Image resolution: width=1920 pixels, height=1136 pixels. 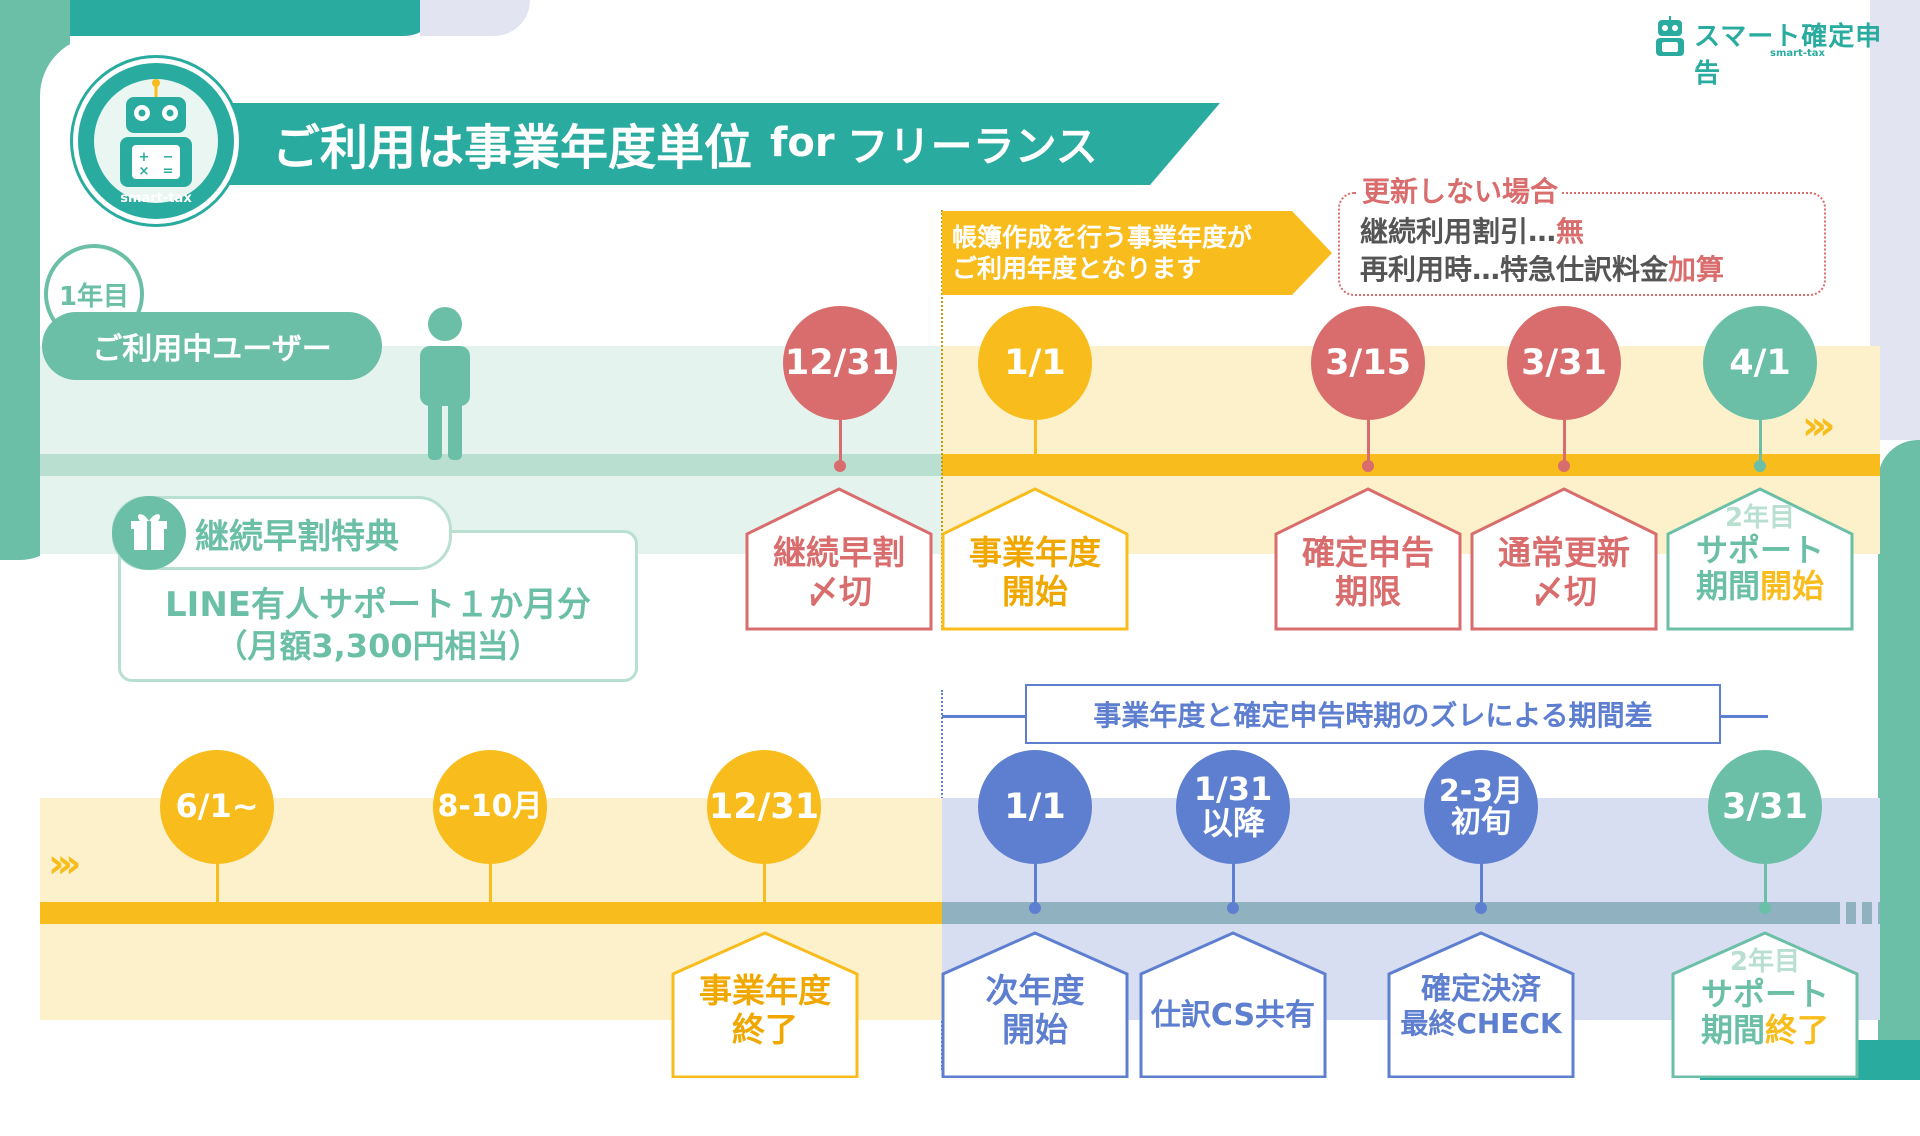 I want to click on bottom-pin-0810: 8-10月, so click(x=490, y=832).